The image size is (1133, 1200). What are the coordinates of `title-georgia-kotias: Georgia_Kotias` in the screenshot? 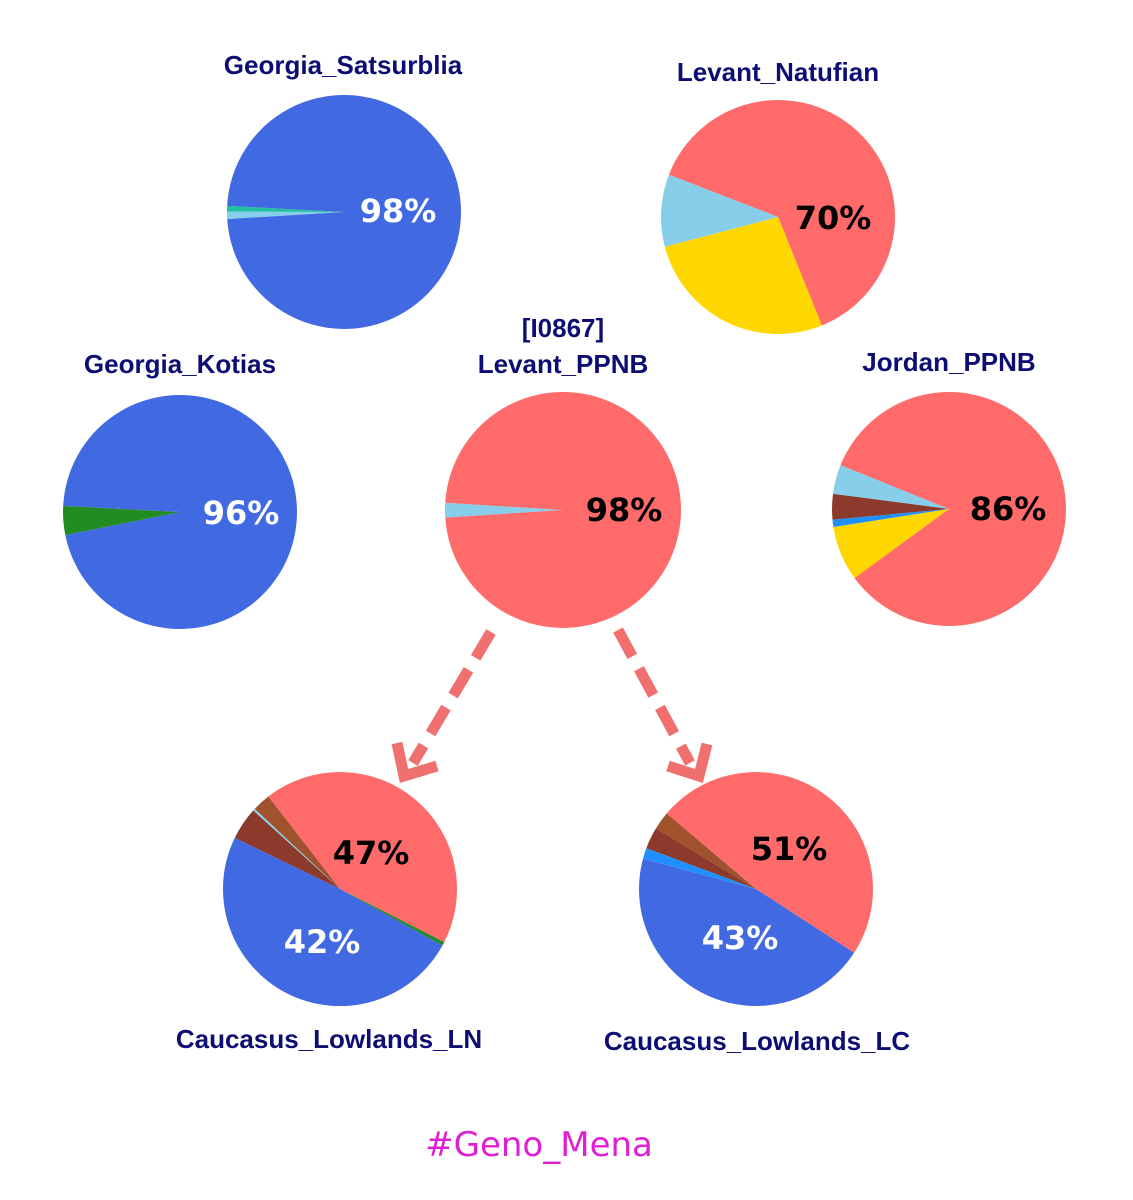 It's located at (180, 364).